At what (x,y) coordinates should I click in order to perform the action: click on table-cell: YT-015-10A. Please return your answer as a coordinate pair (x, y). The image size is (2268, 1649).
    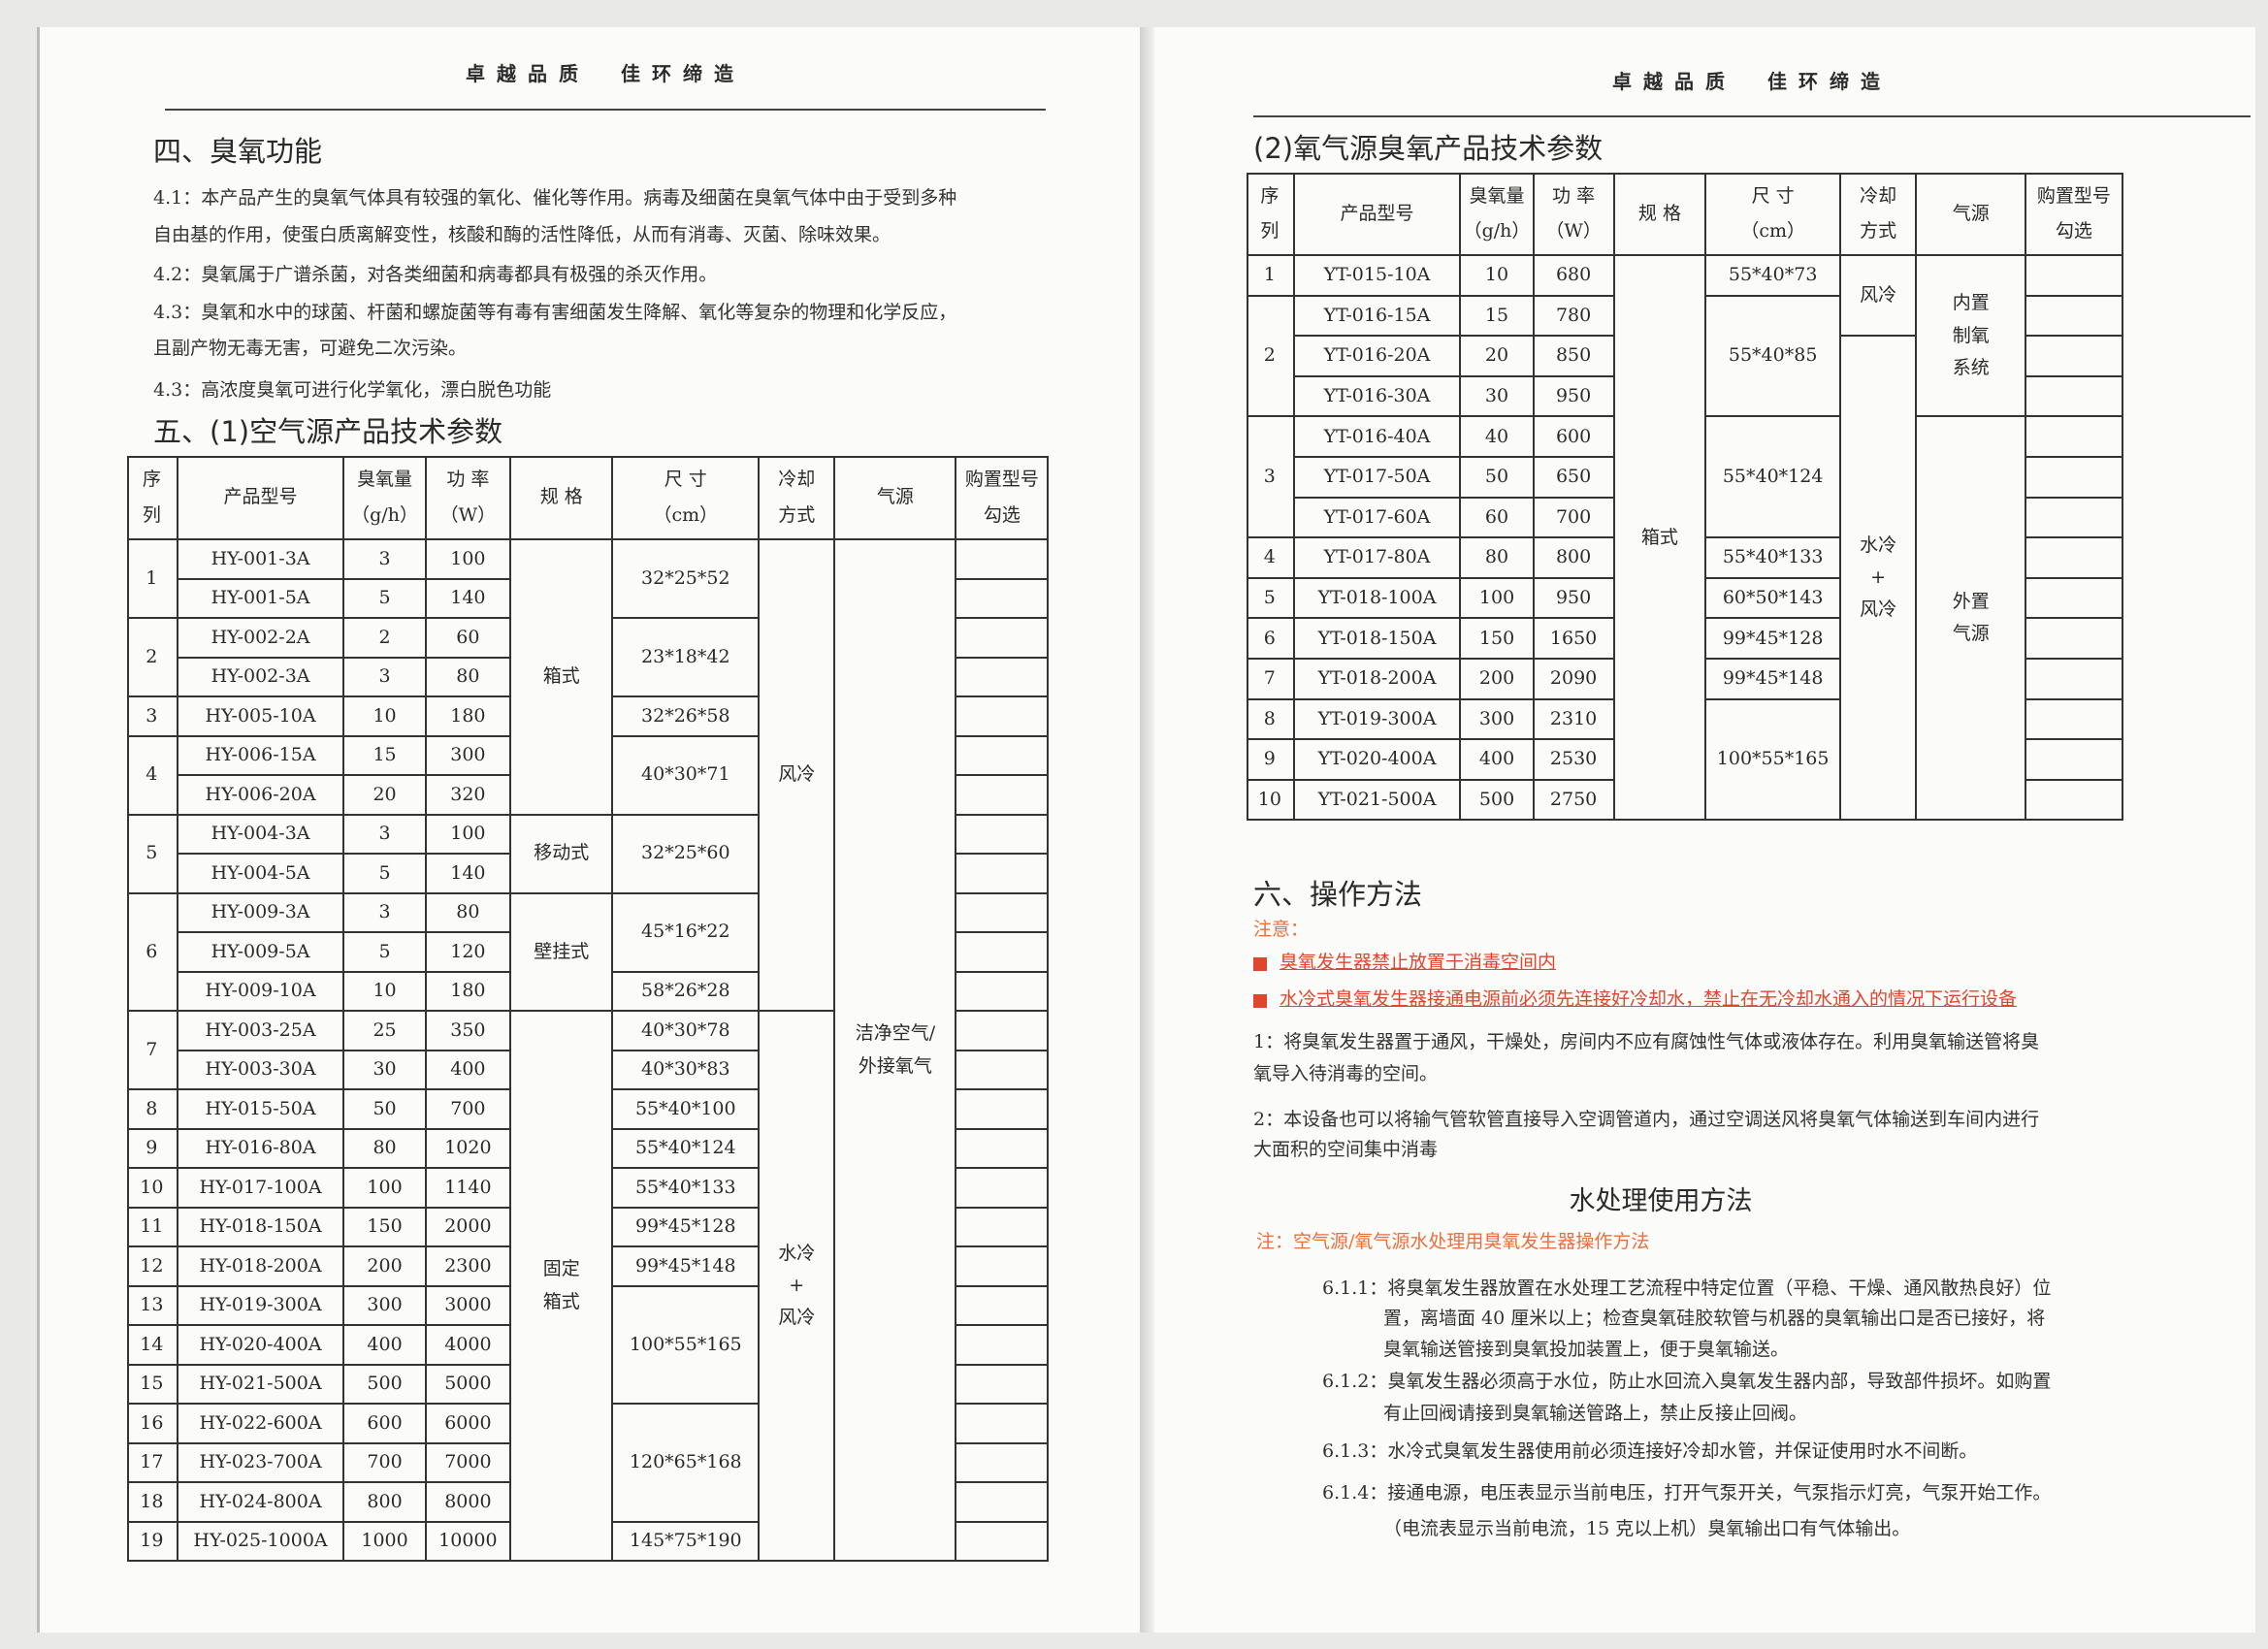
    Looking at the image, I should click on (1378, 276).